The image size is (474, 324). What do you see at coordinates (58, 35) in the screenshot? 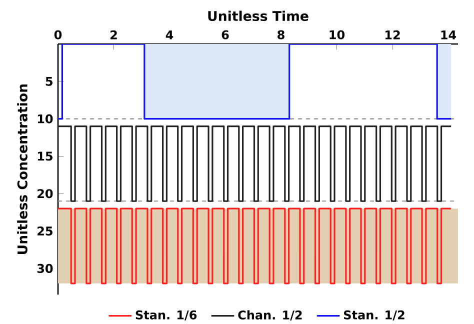
I see `x-tick-label: 0` at bounding box center [58, 35].